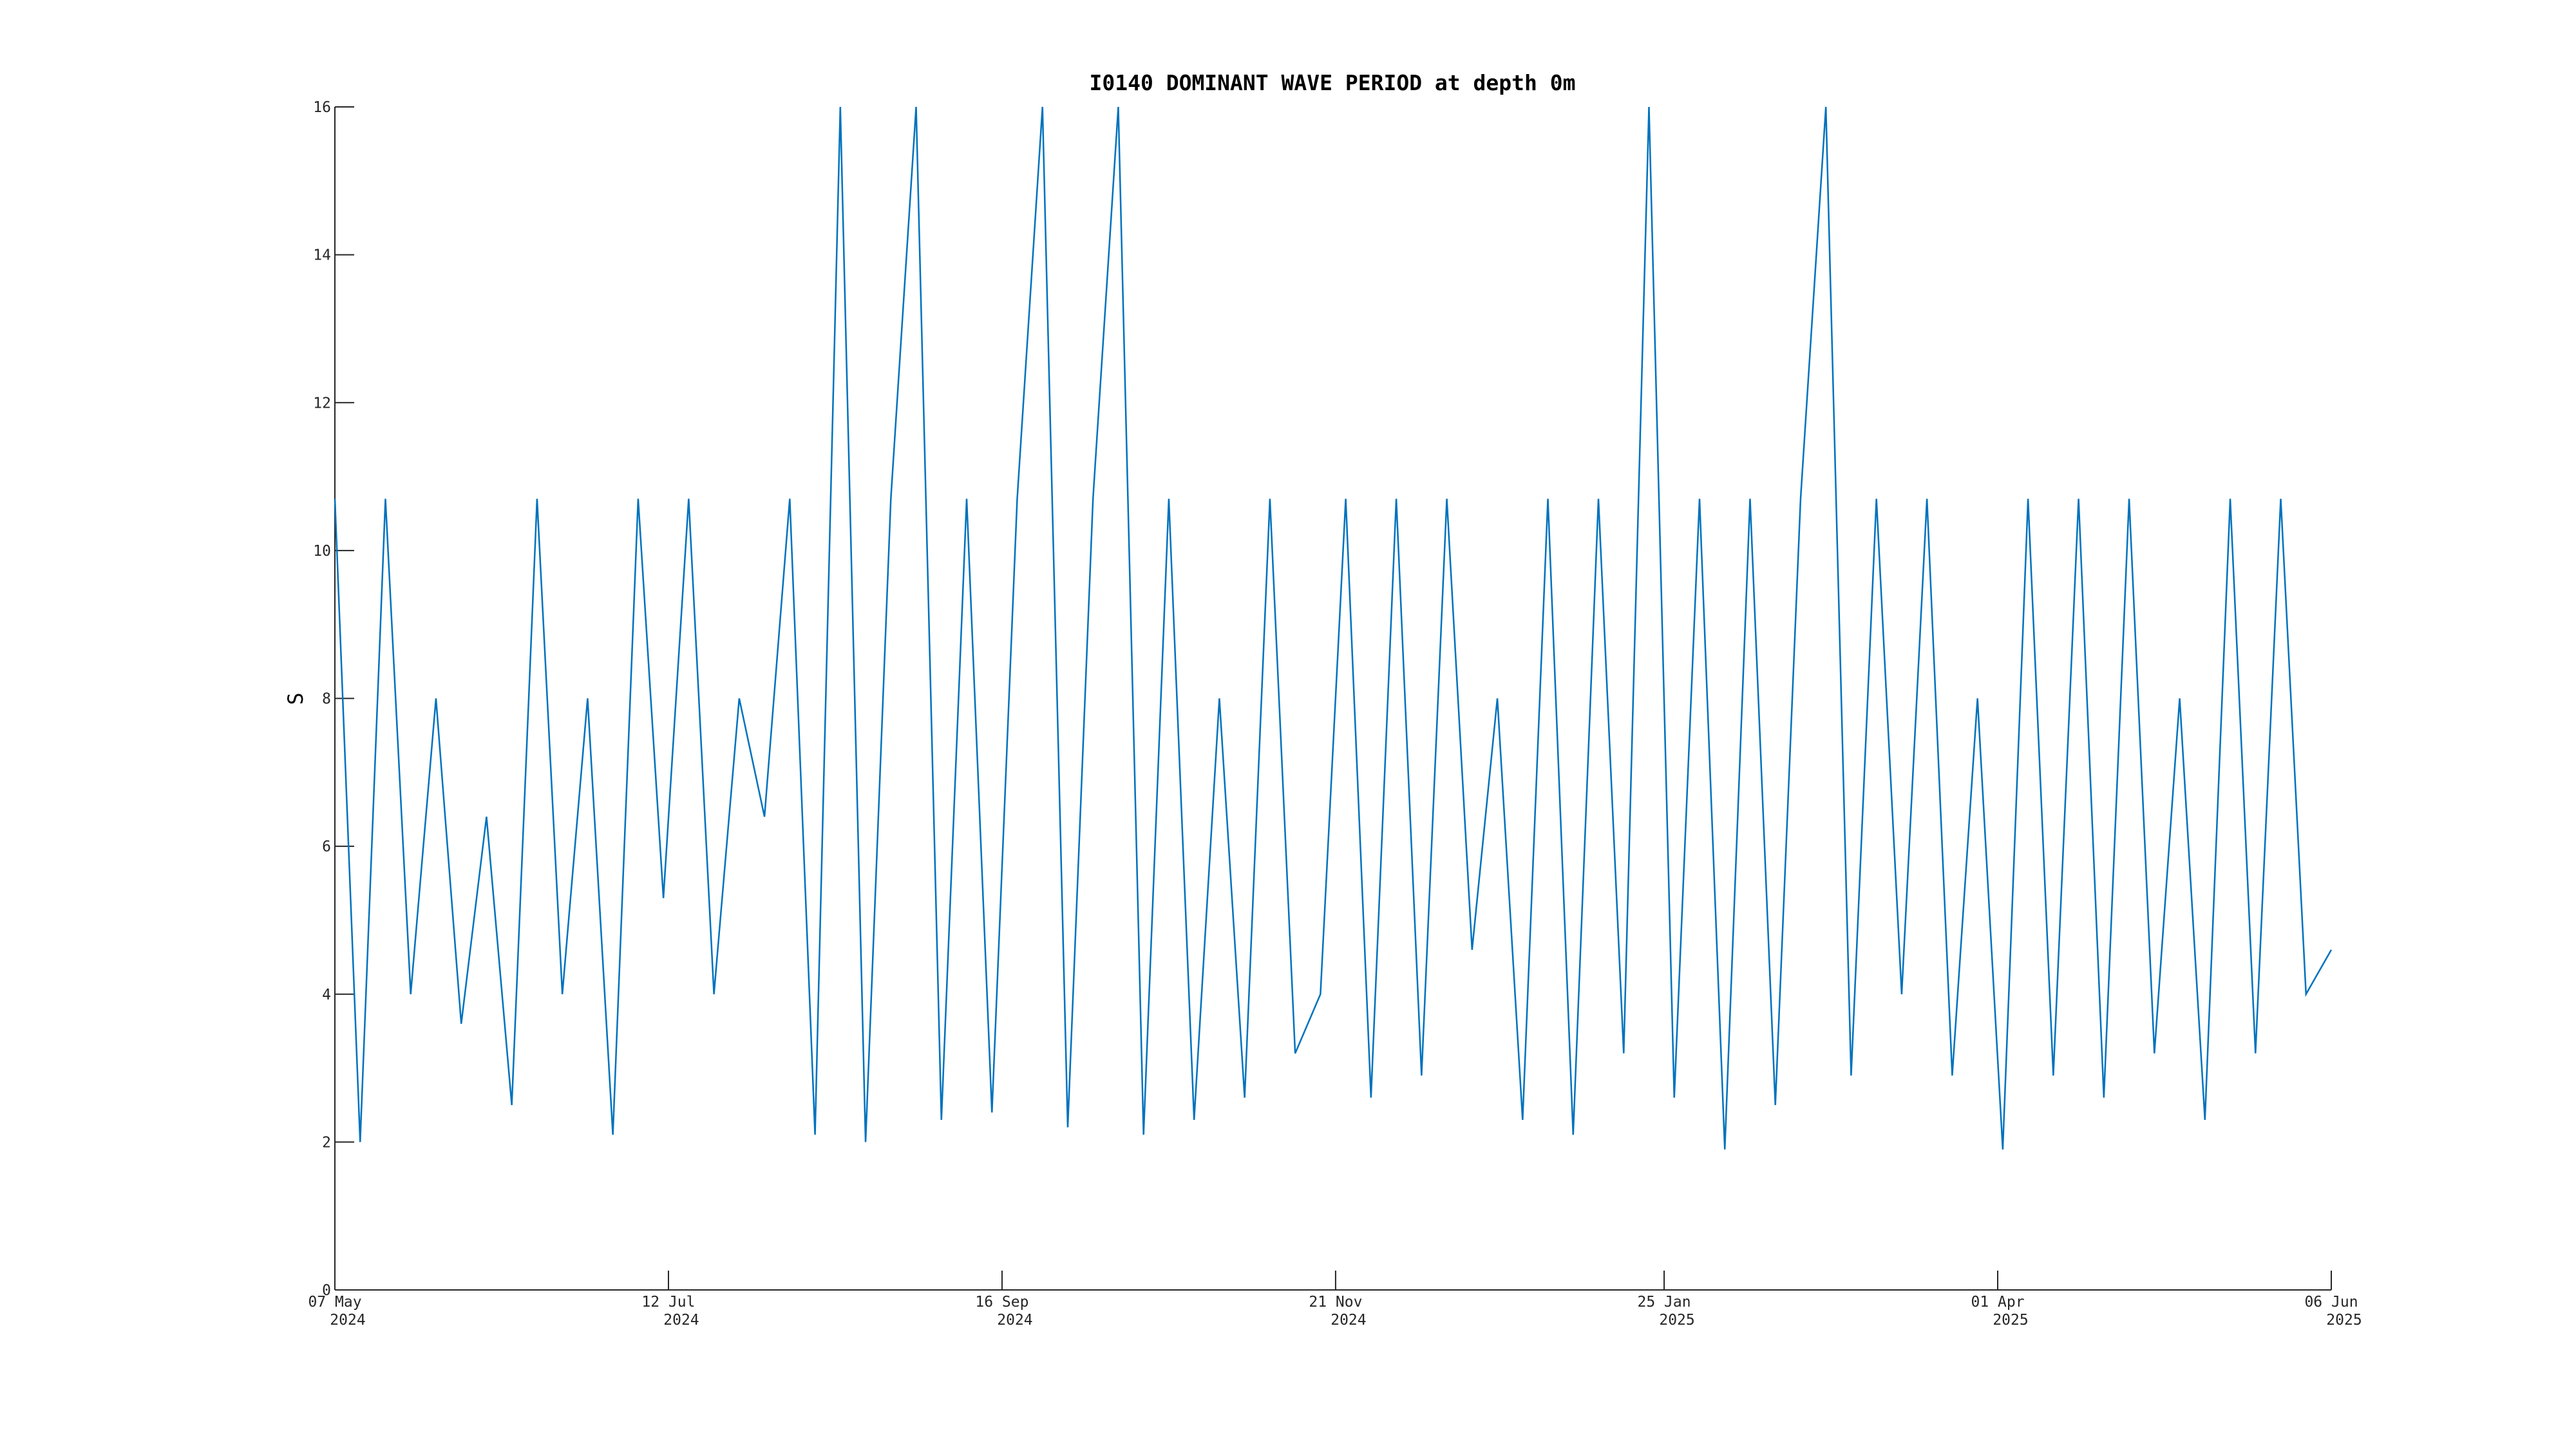  Describe the element at coordinates (326, 1142) in the screenshot. I see `y-tick-label: 2` at that location.